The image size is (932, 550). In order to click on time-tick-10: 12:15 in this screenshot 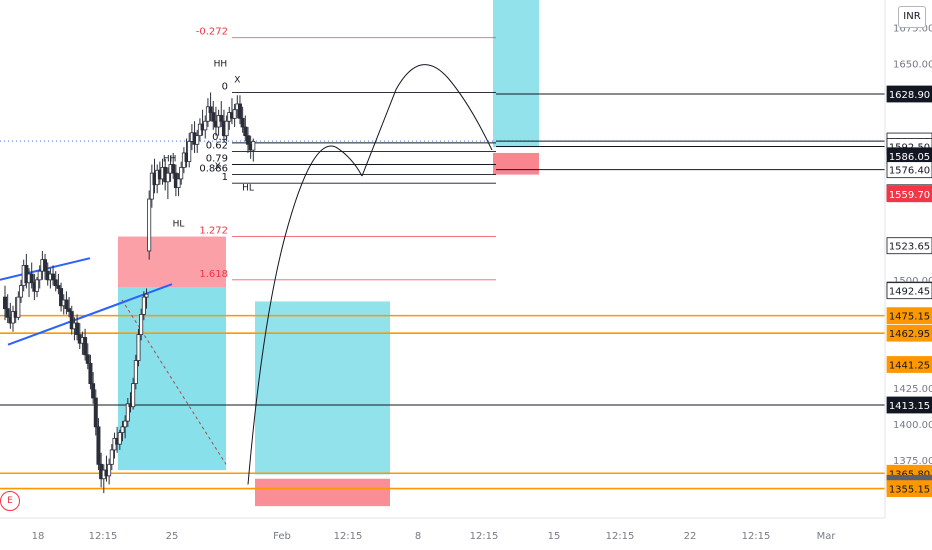, I will do `click(756, 536)`.